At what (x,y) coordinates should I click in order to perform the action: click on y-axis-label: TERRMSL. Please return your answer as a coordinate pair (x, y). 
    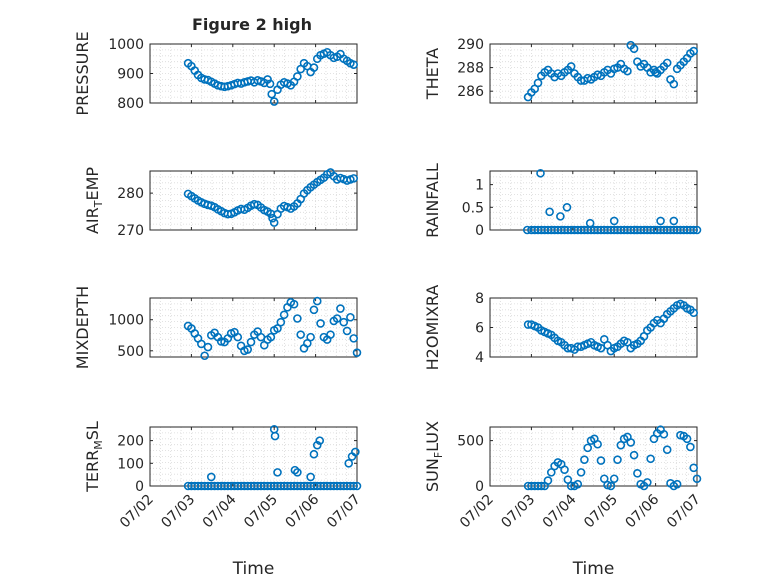
    Looking at the image, I should click on (94, 457).